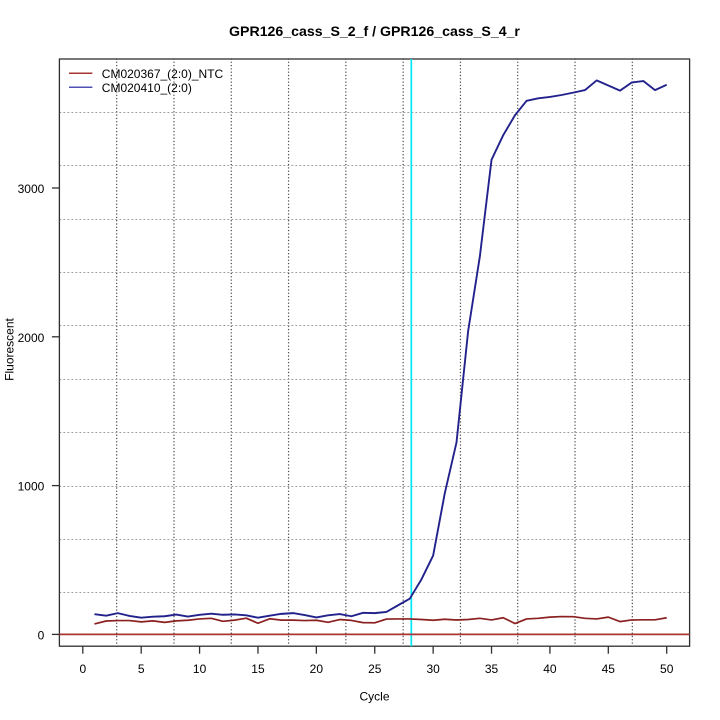  What do you see at coordinates (31, 487) in the screenshot?
I see `svg-text: 1000` at bounding box center [31, 487].